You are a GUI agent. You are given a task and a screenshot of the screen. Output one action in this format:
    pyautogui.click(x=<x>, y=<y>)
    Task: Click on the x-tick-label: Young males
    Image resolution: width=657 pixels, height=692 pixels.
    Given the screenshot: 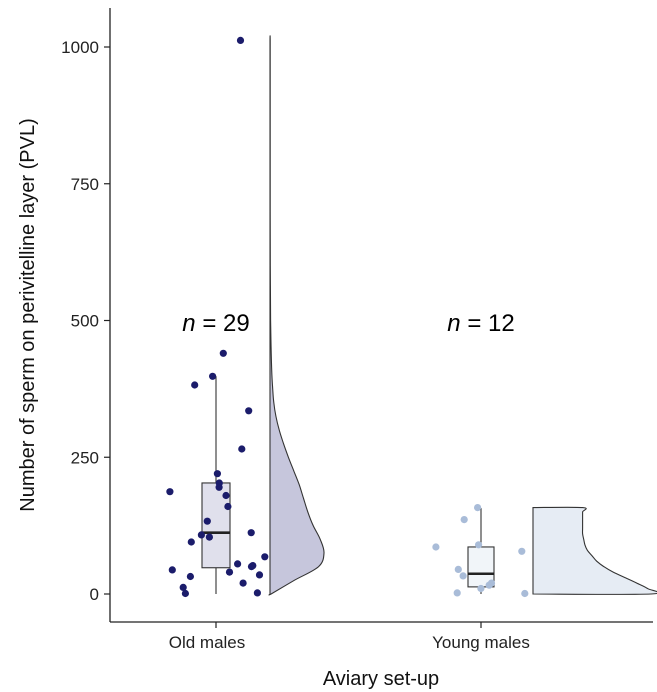 What is the action you would take?
    pyautogui.click(x=481, y=642)
    